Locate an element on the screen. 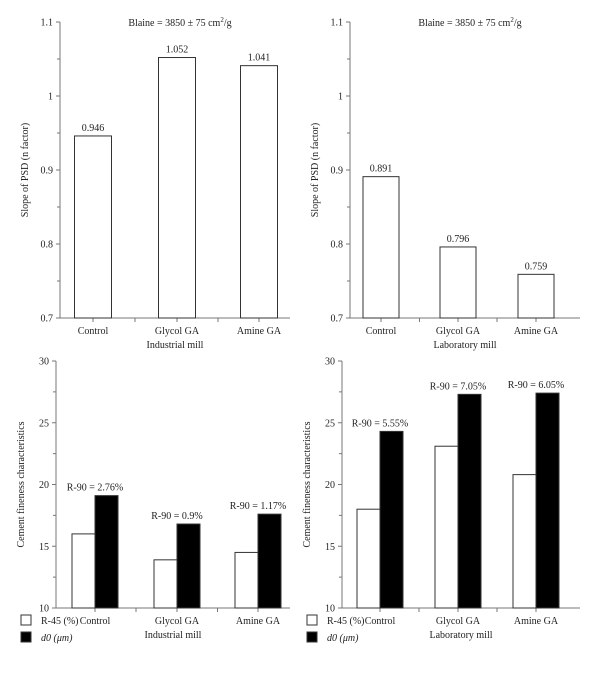  r90-annotation: R-90 = 7.05% is located at coordinates (458, 386).